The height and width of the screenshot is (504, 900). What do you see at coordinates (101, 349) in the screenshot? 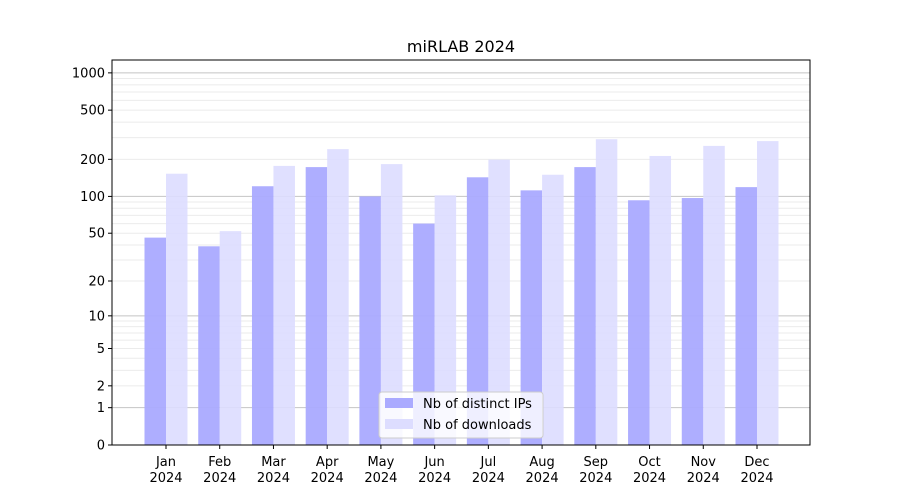
I see `y-tick-label: 5` at bounding box center [101, 349].